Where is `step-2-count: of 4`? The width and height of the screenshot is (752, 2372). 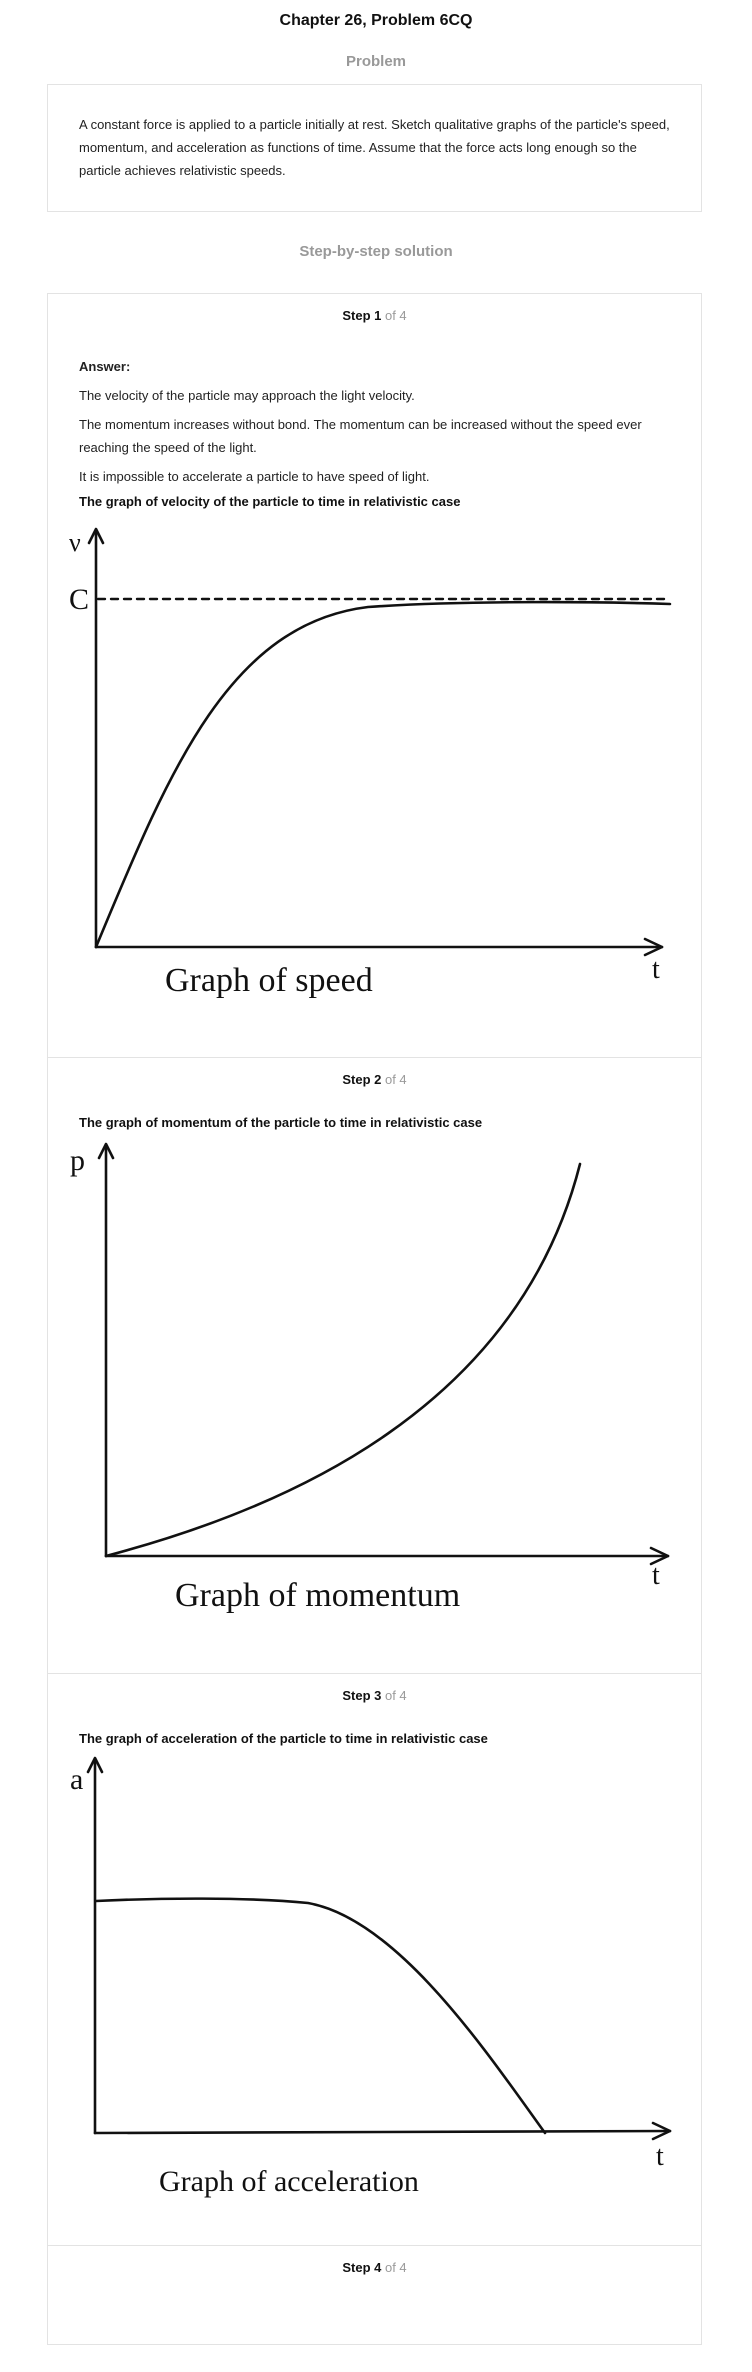
step-2-count: of 4 is located at coordinates (394, 1079).